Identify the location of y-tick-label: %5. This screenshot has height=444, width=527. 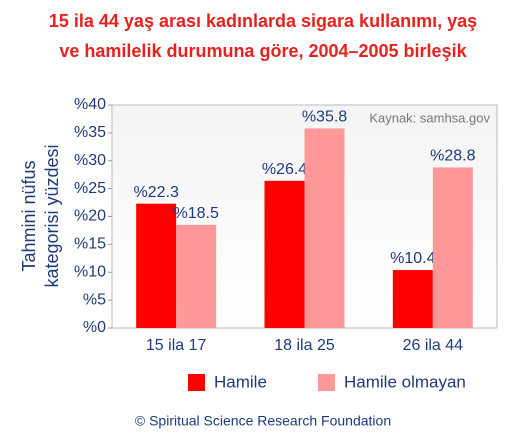
(94, 299).